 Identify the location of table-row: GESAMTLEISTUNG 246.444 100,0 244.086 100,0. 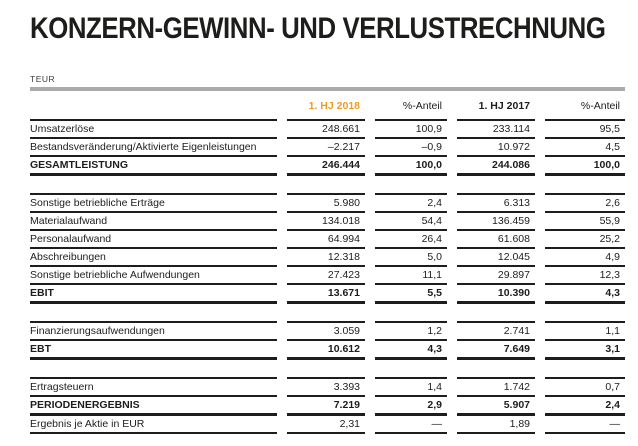
(327, 165).